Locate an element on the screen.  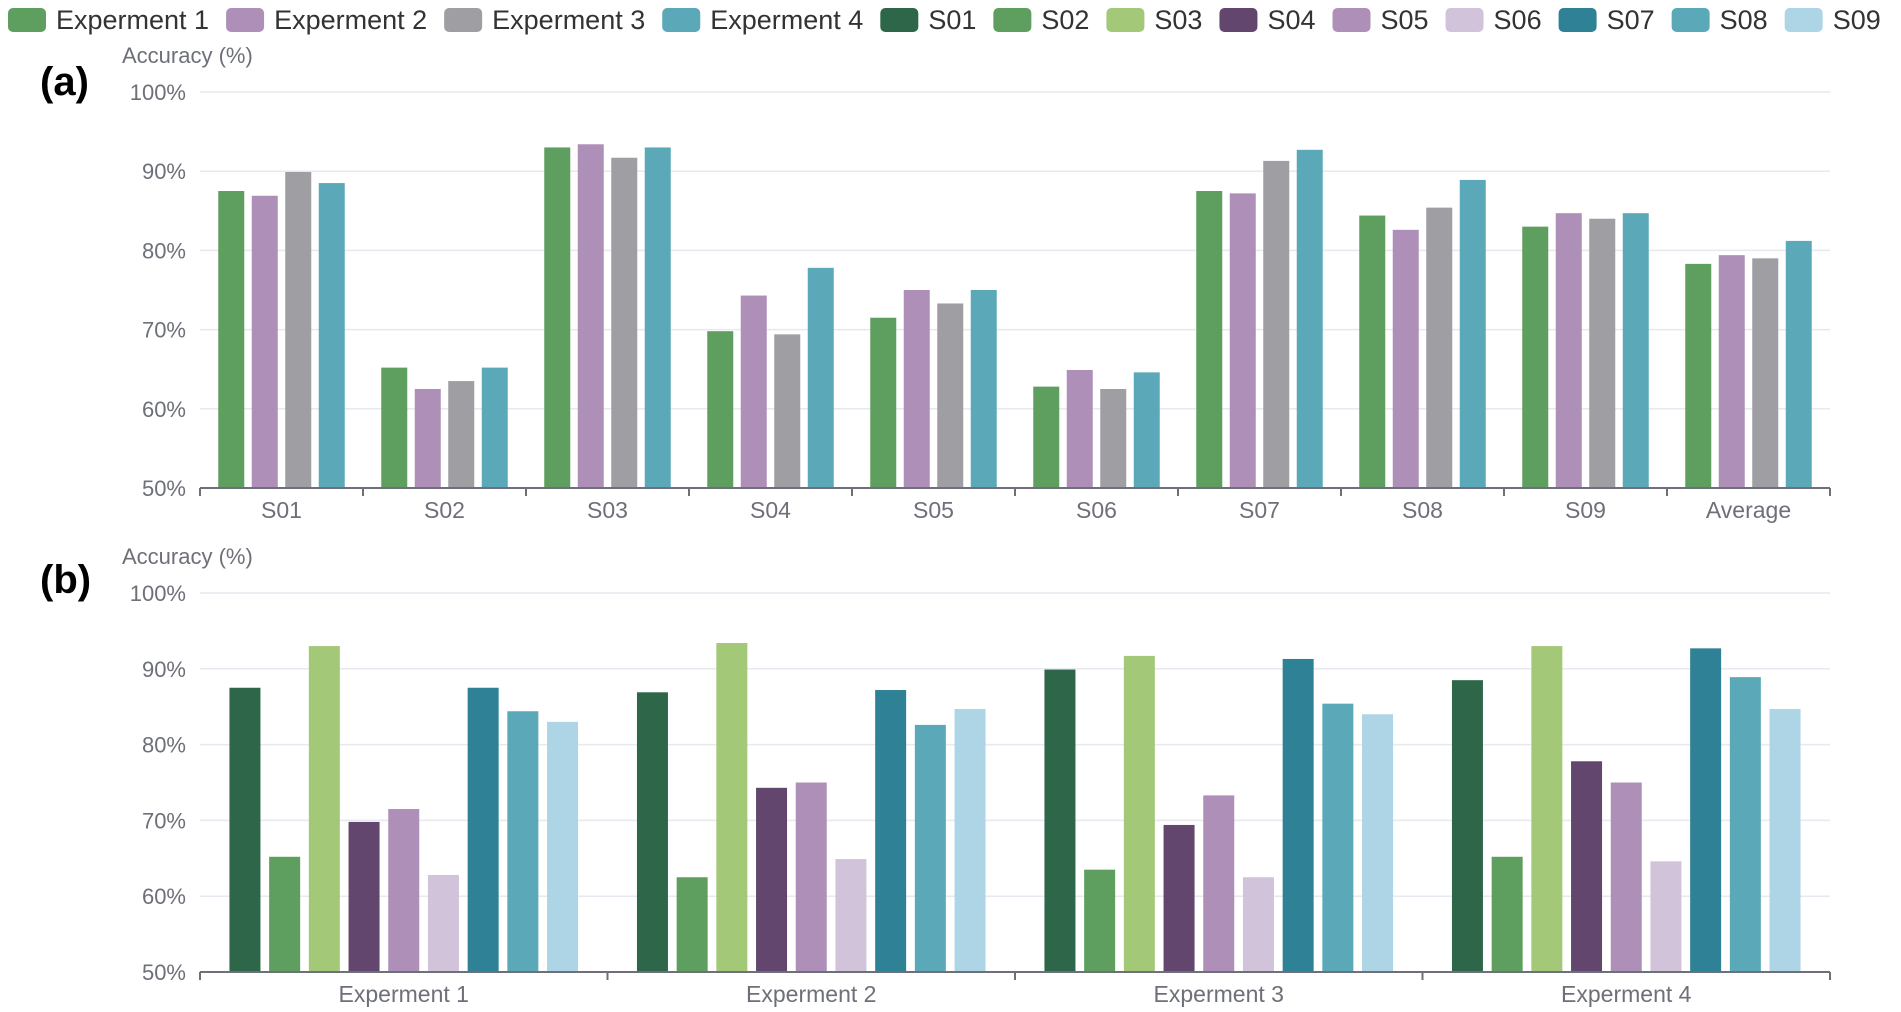
legend-item-s08: S08 is located at coordinates (1719, 20).